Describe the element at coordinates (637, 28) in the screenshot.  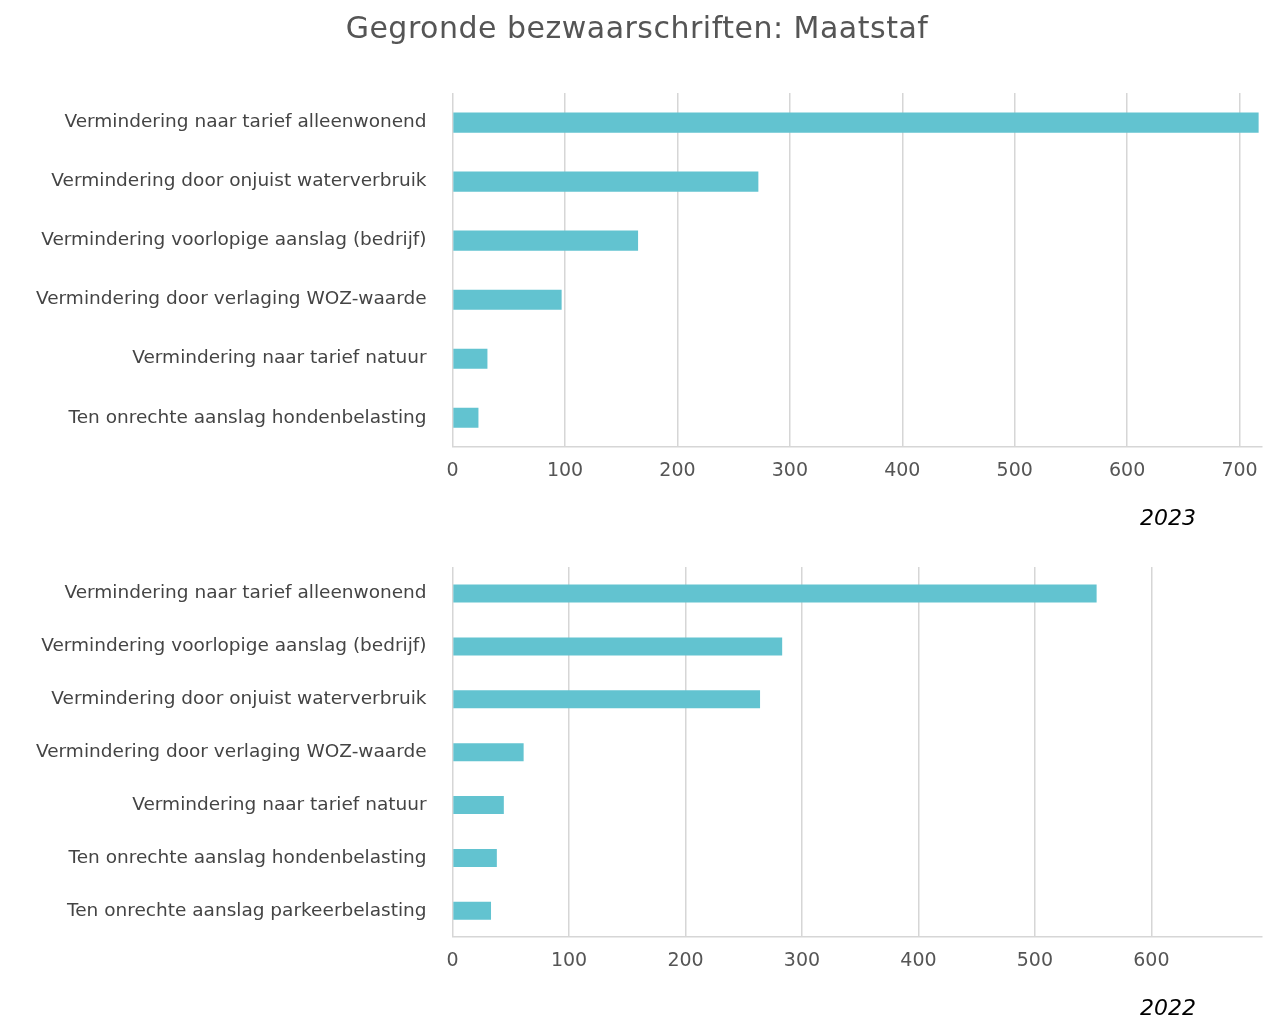
I see `chart-title: Gegronde bezwaarschriften: Maatstaf` at that location.